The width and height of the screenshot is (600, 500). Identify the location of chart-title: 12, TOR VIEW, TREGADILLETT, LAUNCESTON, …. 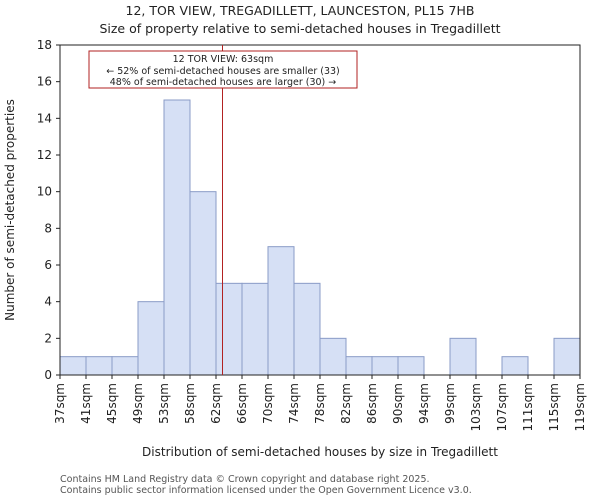
(300, 10).